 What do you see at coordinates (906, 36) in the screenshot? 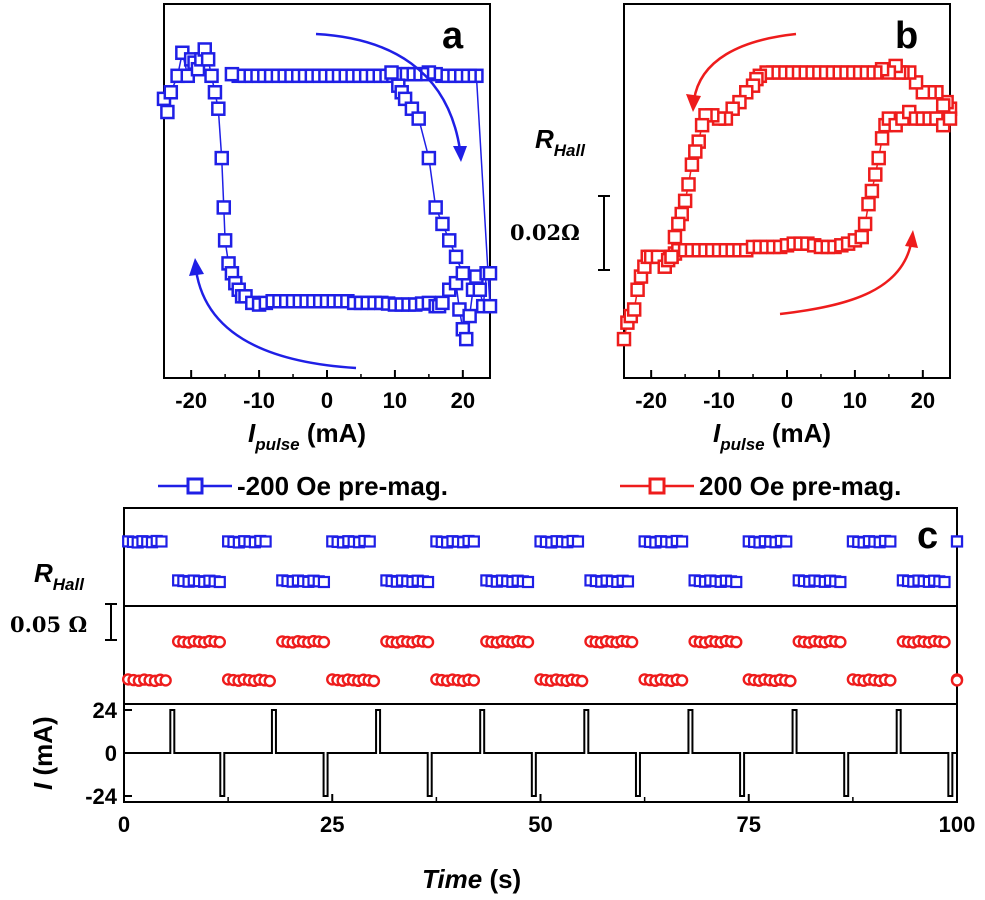
I see `panel-b-letter: b` at bounding box center [906, 36].